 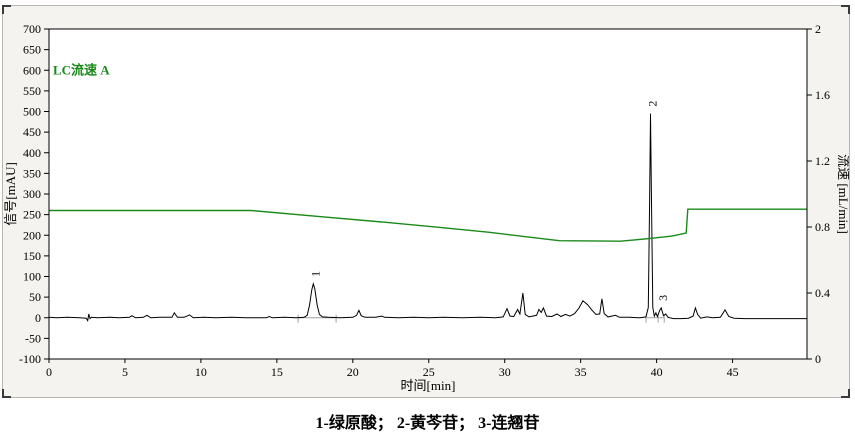 I want to click on x-tick-label: 30, so click(x=505, y=372).